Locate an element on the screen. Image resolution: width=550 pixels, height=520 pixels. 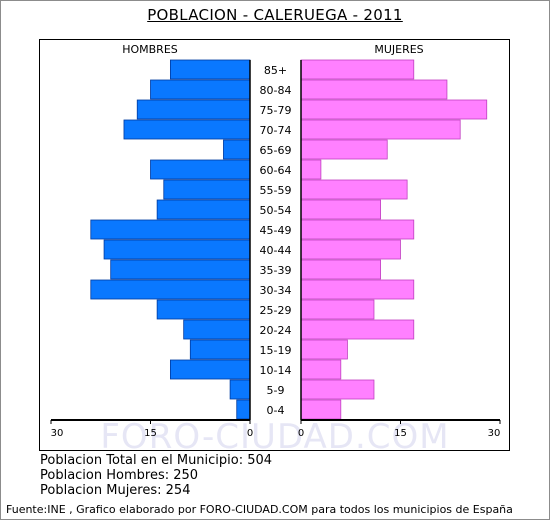
age-label-65-69: 65-69 is located at coordinates (276, 150).